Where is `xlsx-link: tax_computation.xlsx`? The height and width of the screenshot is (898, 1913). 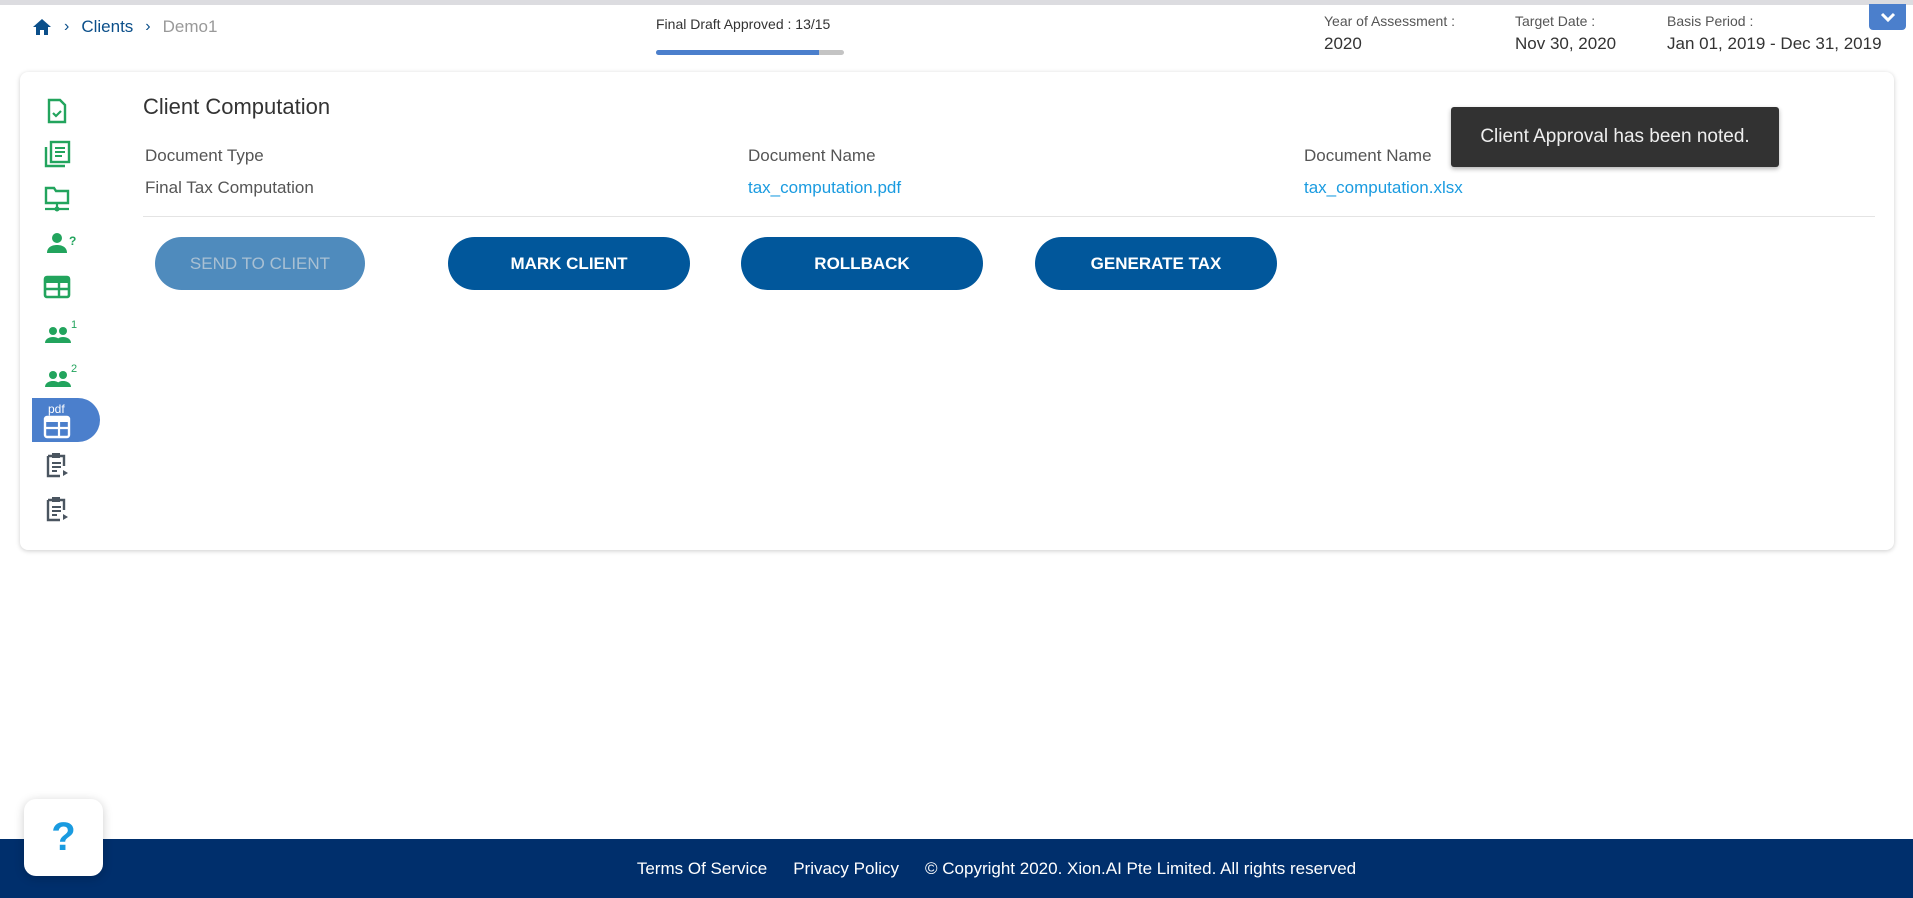 xlsx-link: tax_computation.xlsx is located at coordinates (1383, 187).